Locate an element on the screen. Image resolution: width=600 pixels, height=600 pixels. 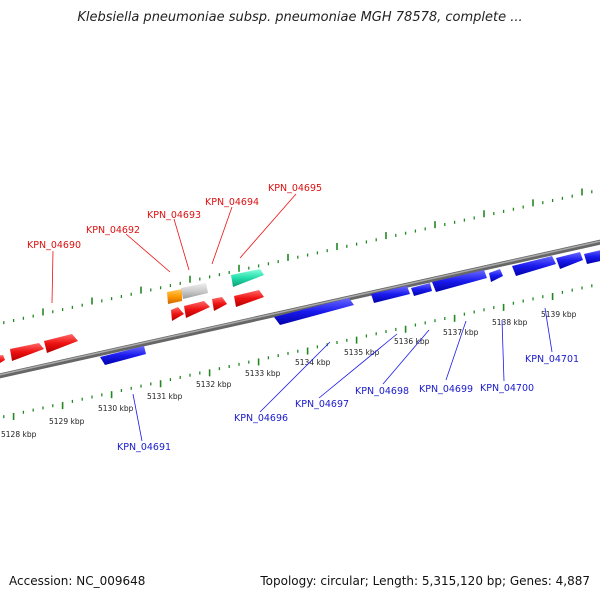
gene-label-kpn-04692: KPN_04692 is located at coordinates (113, 230).